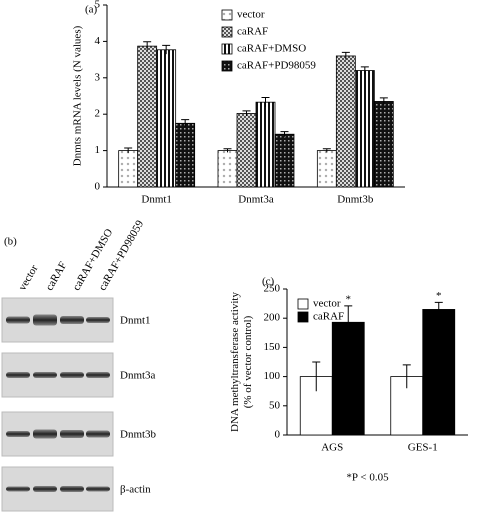 This screenshot has height=512, width=480. Describe the element at coordinates (10, 242) in the screenshot. I see `panel-label: (b)` at that location.